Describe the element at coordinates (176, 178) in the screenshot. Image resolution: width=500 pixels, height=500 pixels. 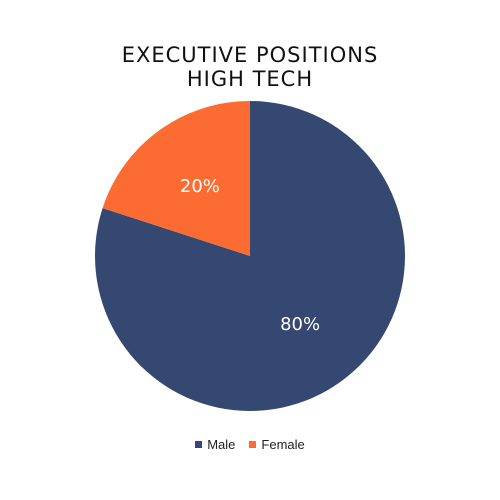
I see `pie-slice-female` at that location.